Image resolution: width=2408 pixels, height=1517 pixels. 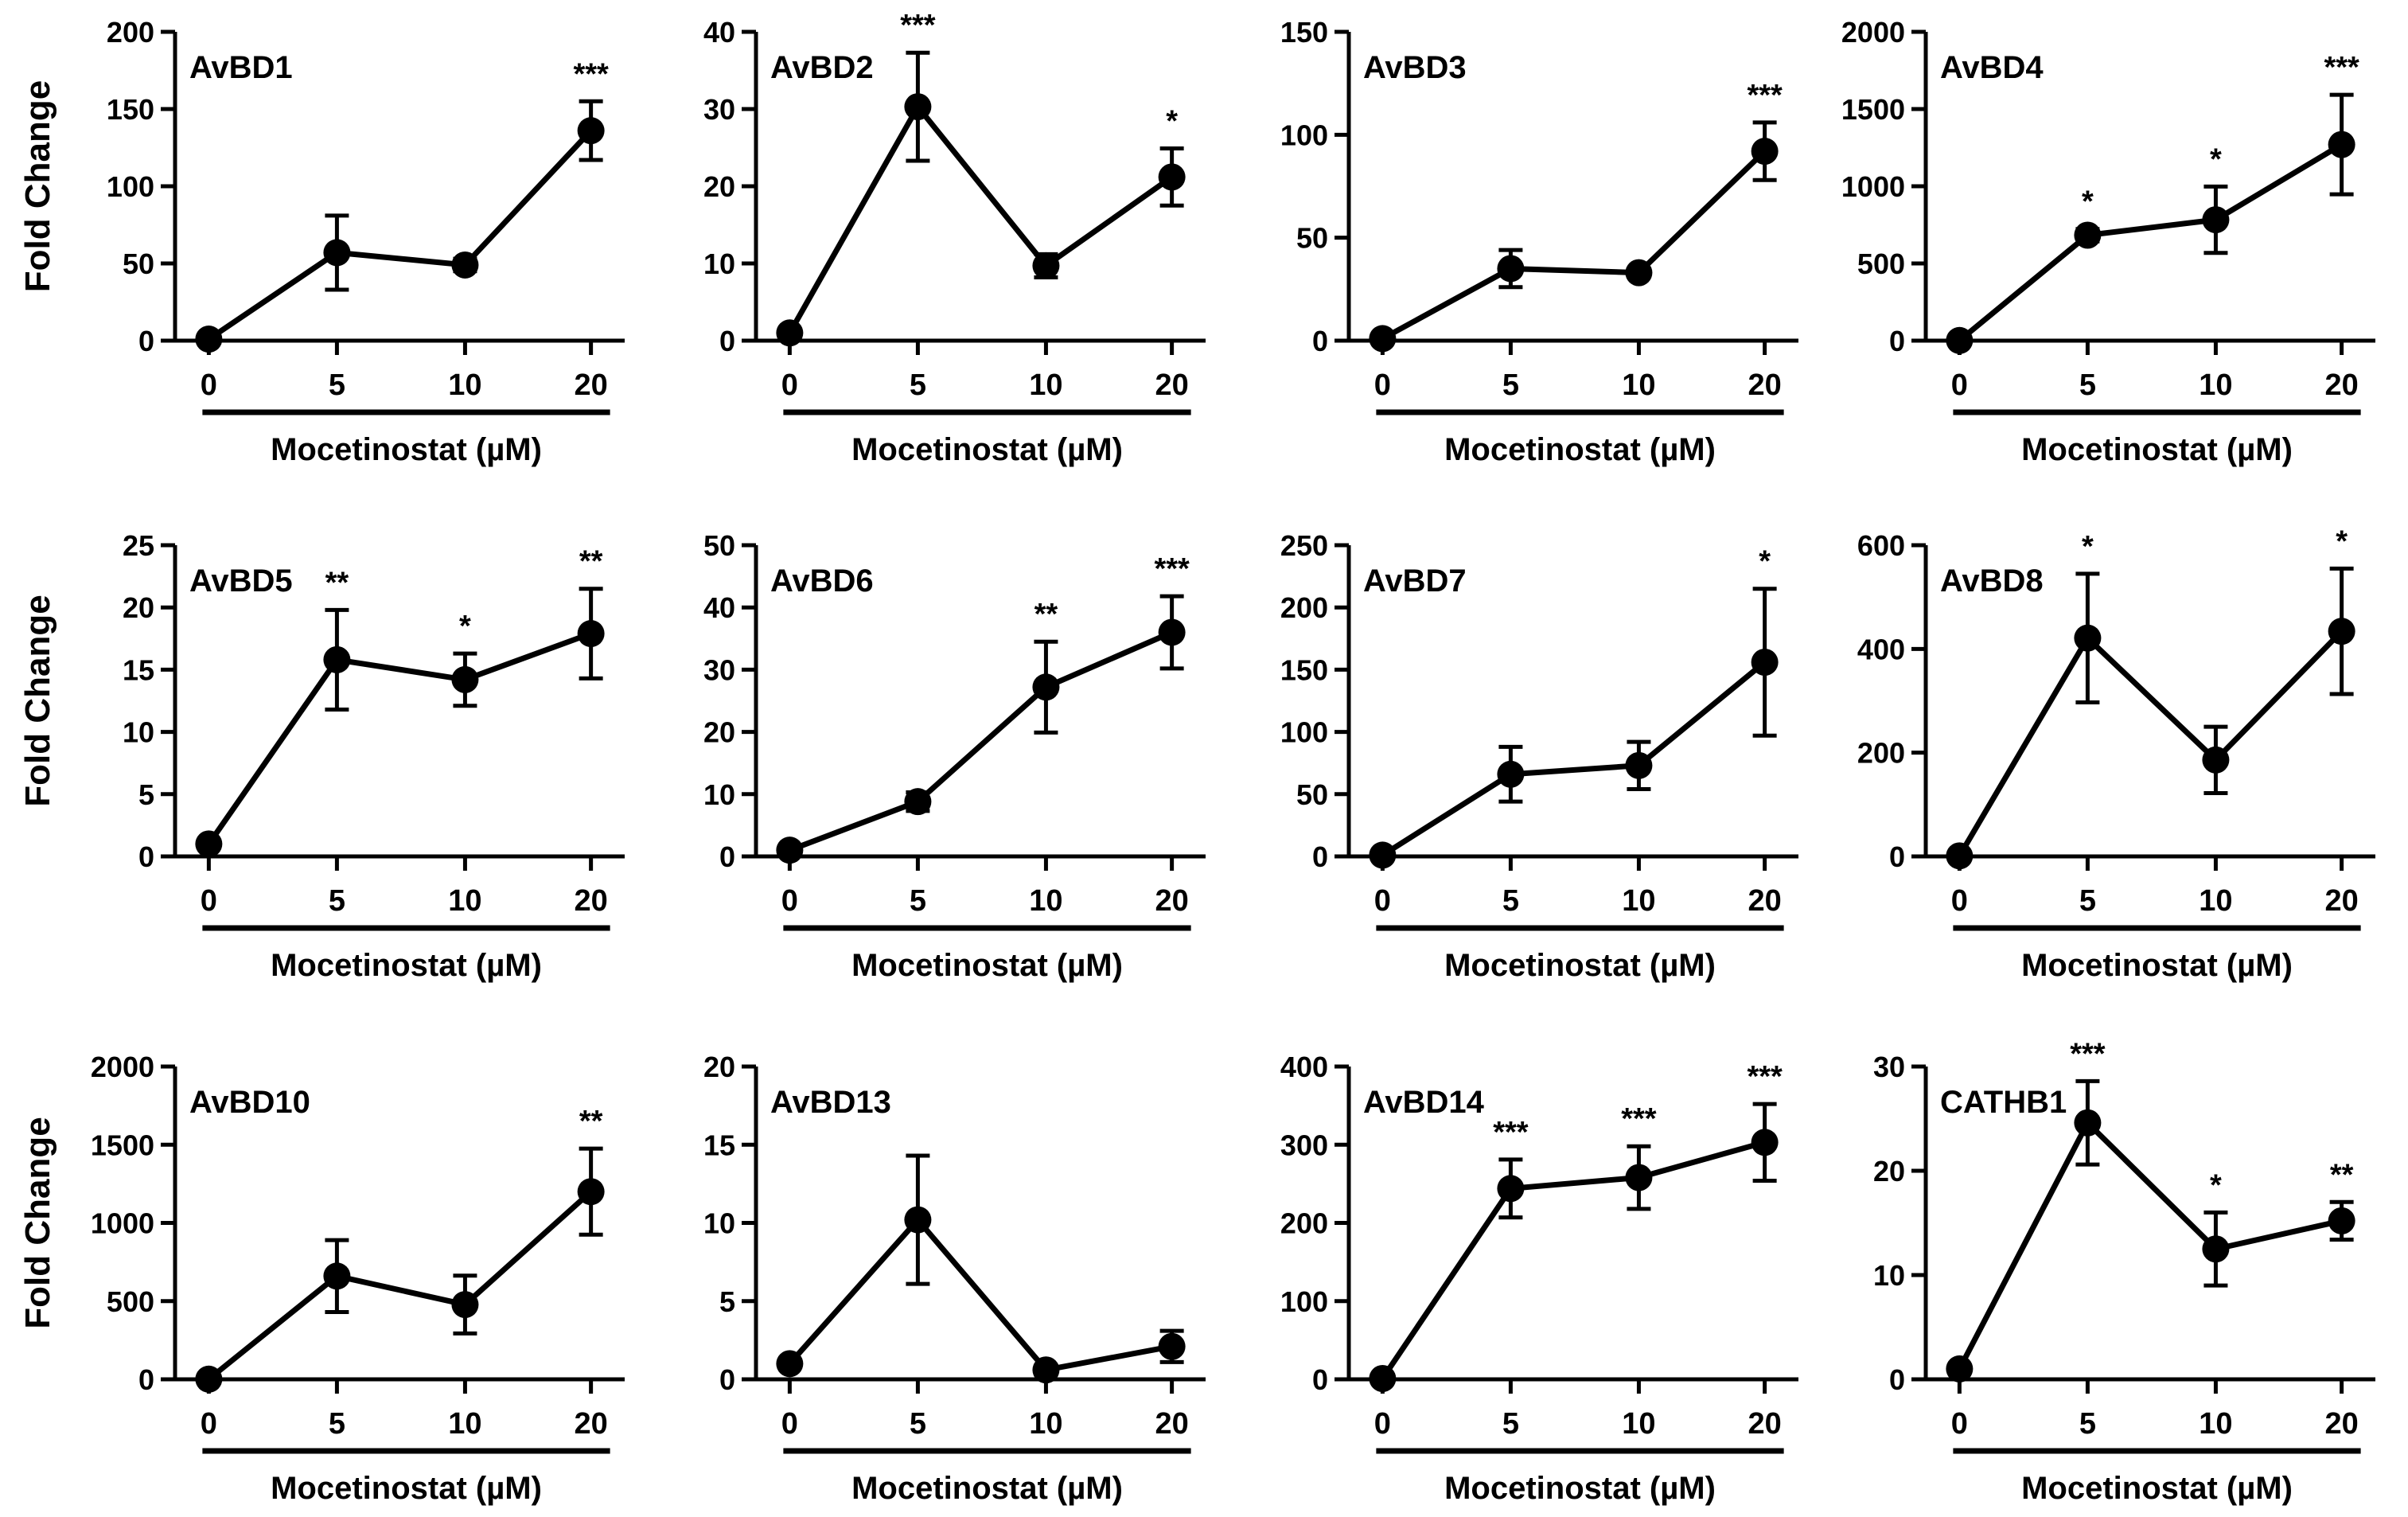 What do you see at coordinates (241, 67) in the screenshot?
I see `panel-title: AvBD1` at bounding box center [241, 67].